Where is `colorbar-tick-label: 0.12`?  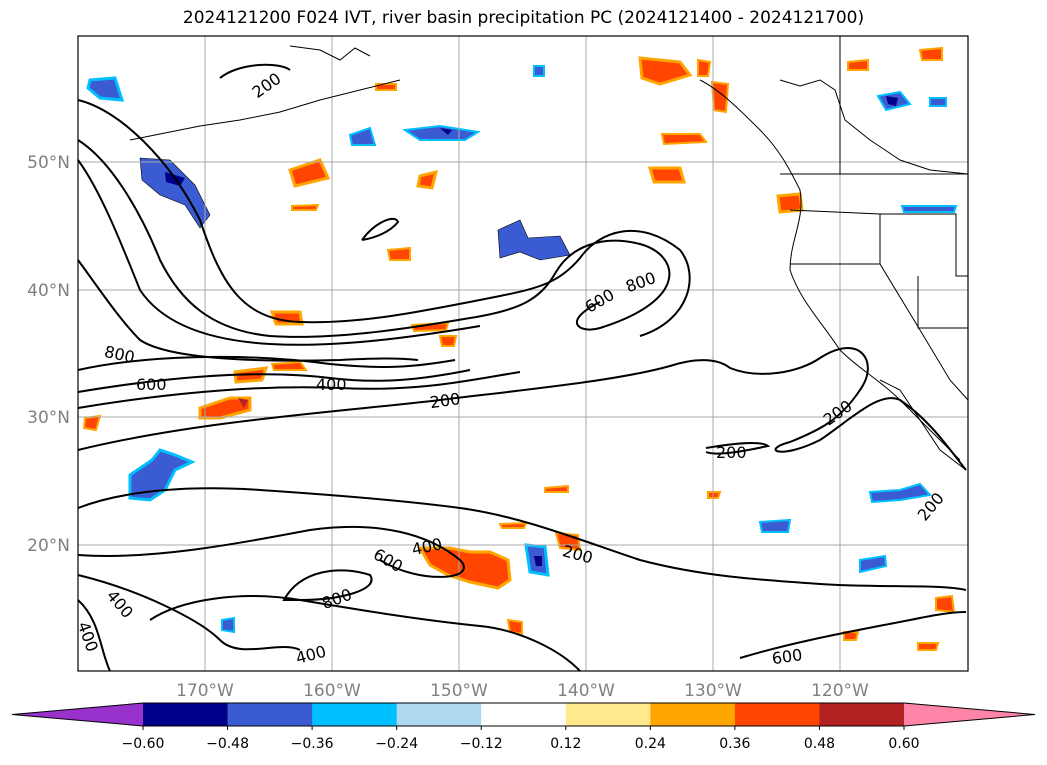
colorbar-tick-label: 0.12 is located at coordinates (565, 744).